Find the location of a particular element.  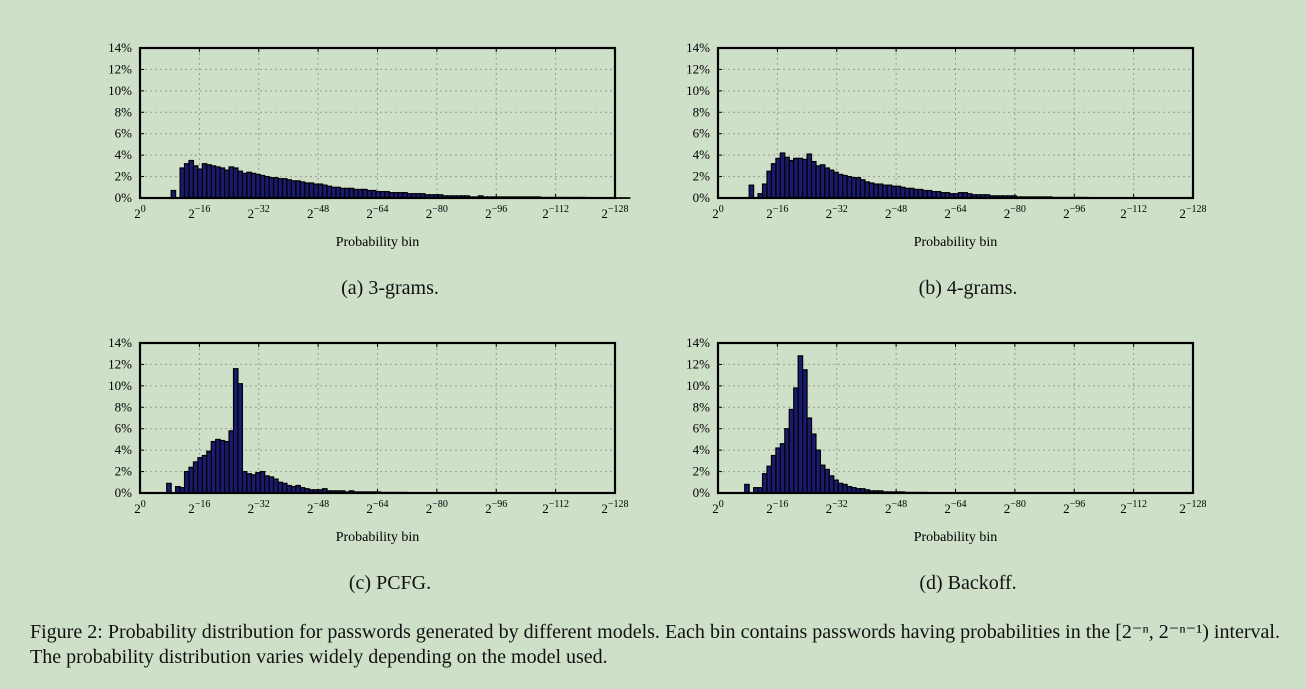

x-tick-label: 20 is located at coordinates (718, 212).